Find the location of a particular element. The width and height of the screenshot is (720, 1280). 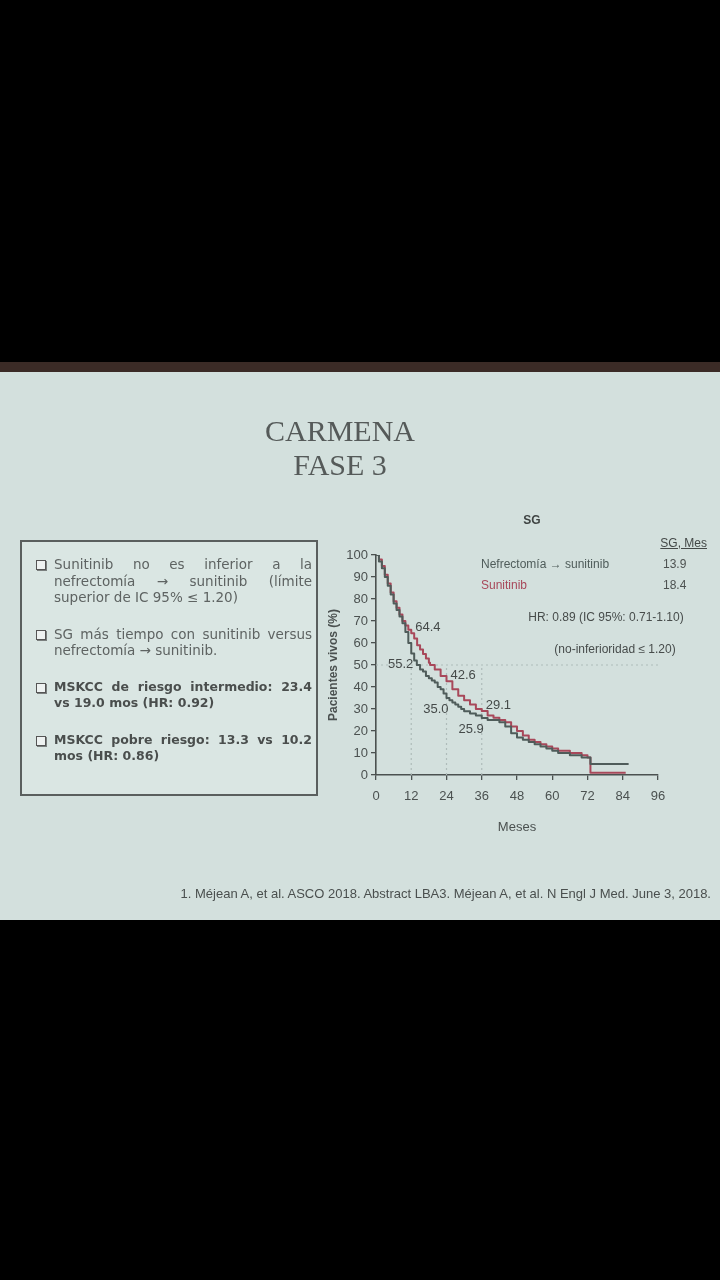

y-tick-label: 50 is located at coordinates (360, 664).